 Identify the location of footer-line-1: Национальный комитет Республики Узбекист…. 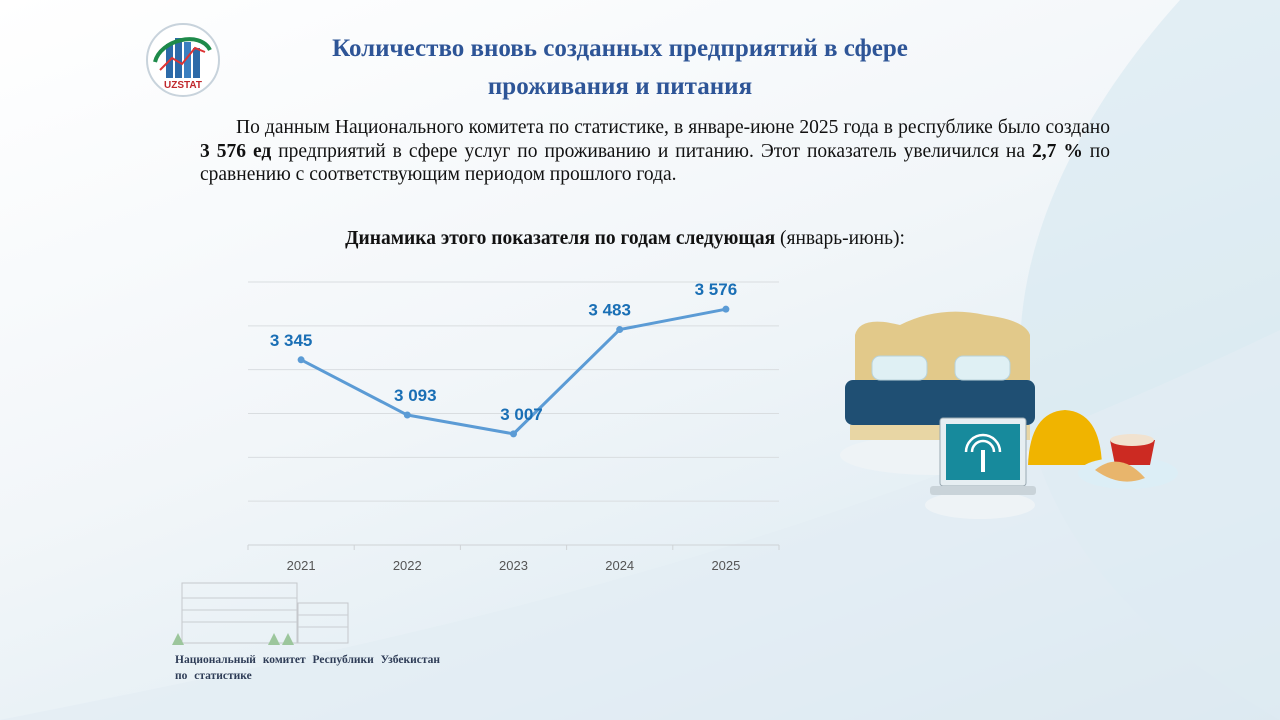
(308, 660).